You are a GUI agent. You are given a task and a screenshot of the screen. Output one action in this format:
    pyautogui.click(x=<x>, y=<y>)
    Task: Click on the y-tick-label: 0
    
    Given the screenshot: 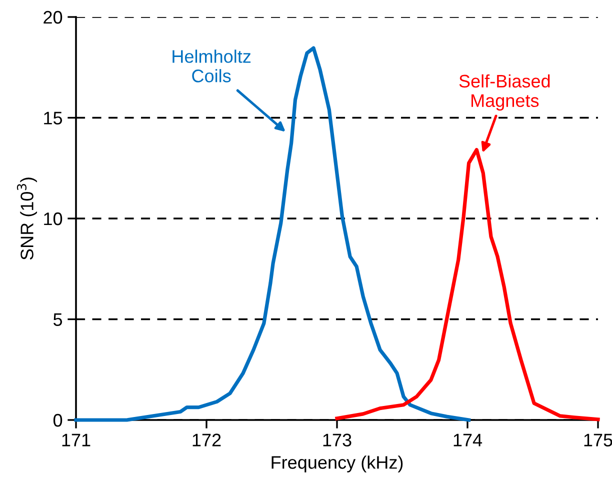 What is the action you would take?
    pyautogui.click(x=57, y=420)
    